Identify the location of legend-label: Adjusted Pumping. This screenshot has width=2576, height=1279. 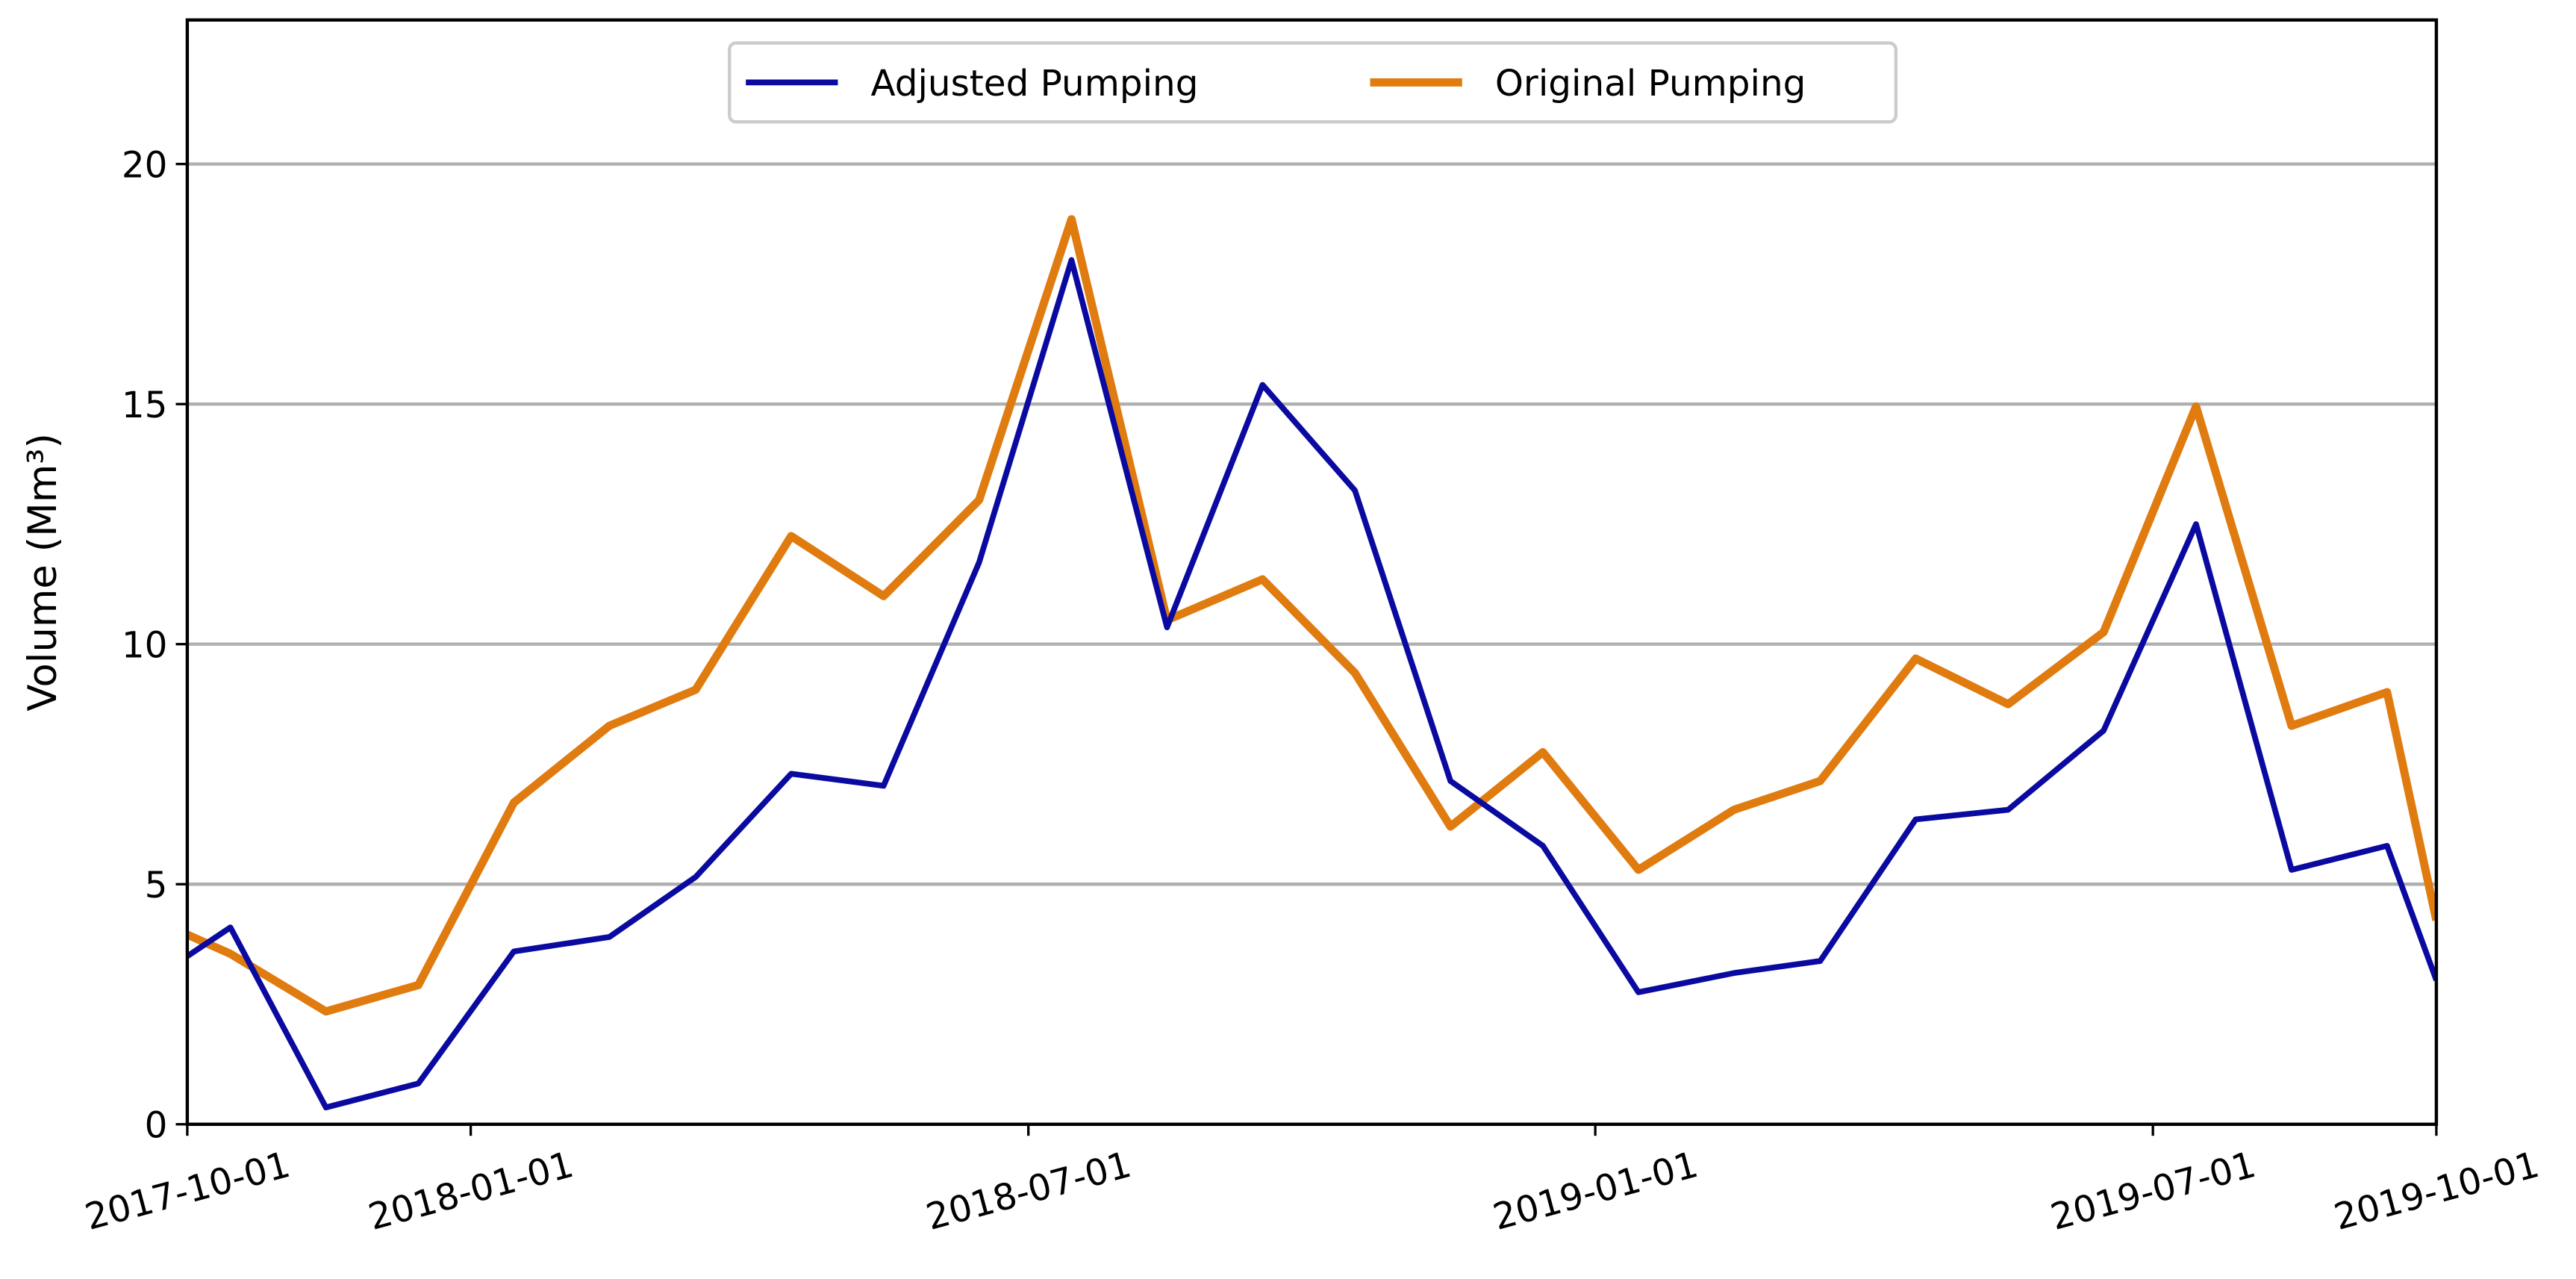
(1034, 84).